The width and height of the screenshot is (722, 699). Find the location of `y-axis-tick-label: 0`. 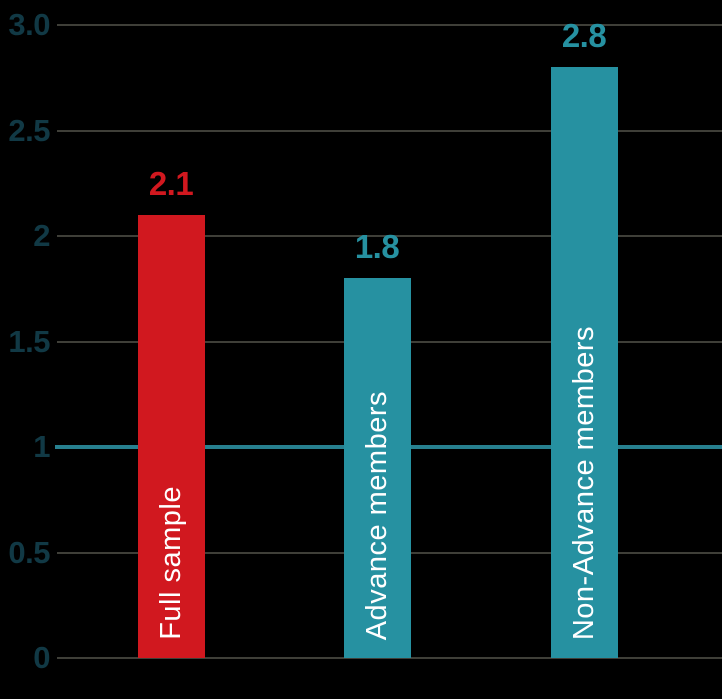

y-axis-tick-label: 0 is located at coordinates (41, 657).